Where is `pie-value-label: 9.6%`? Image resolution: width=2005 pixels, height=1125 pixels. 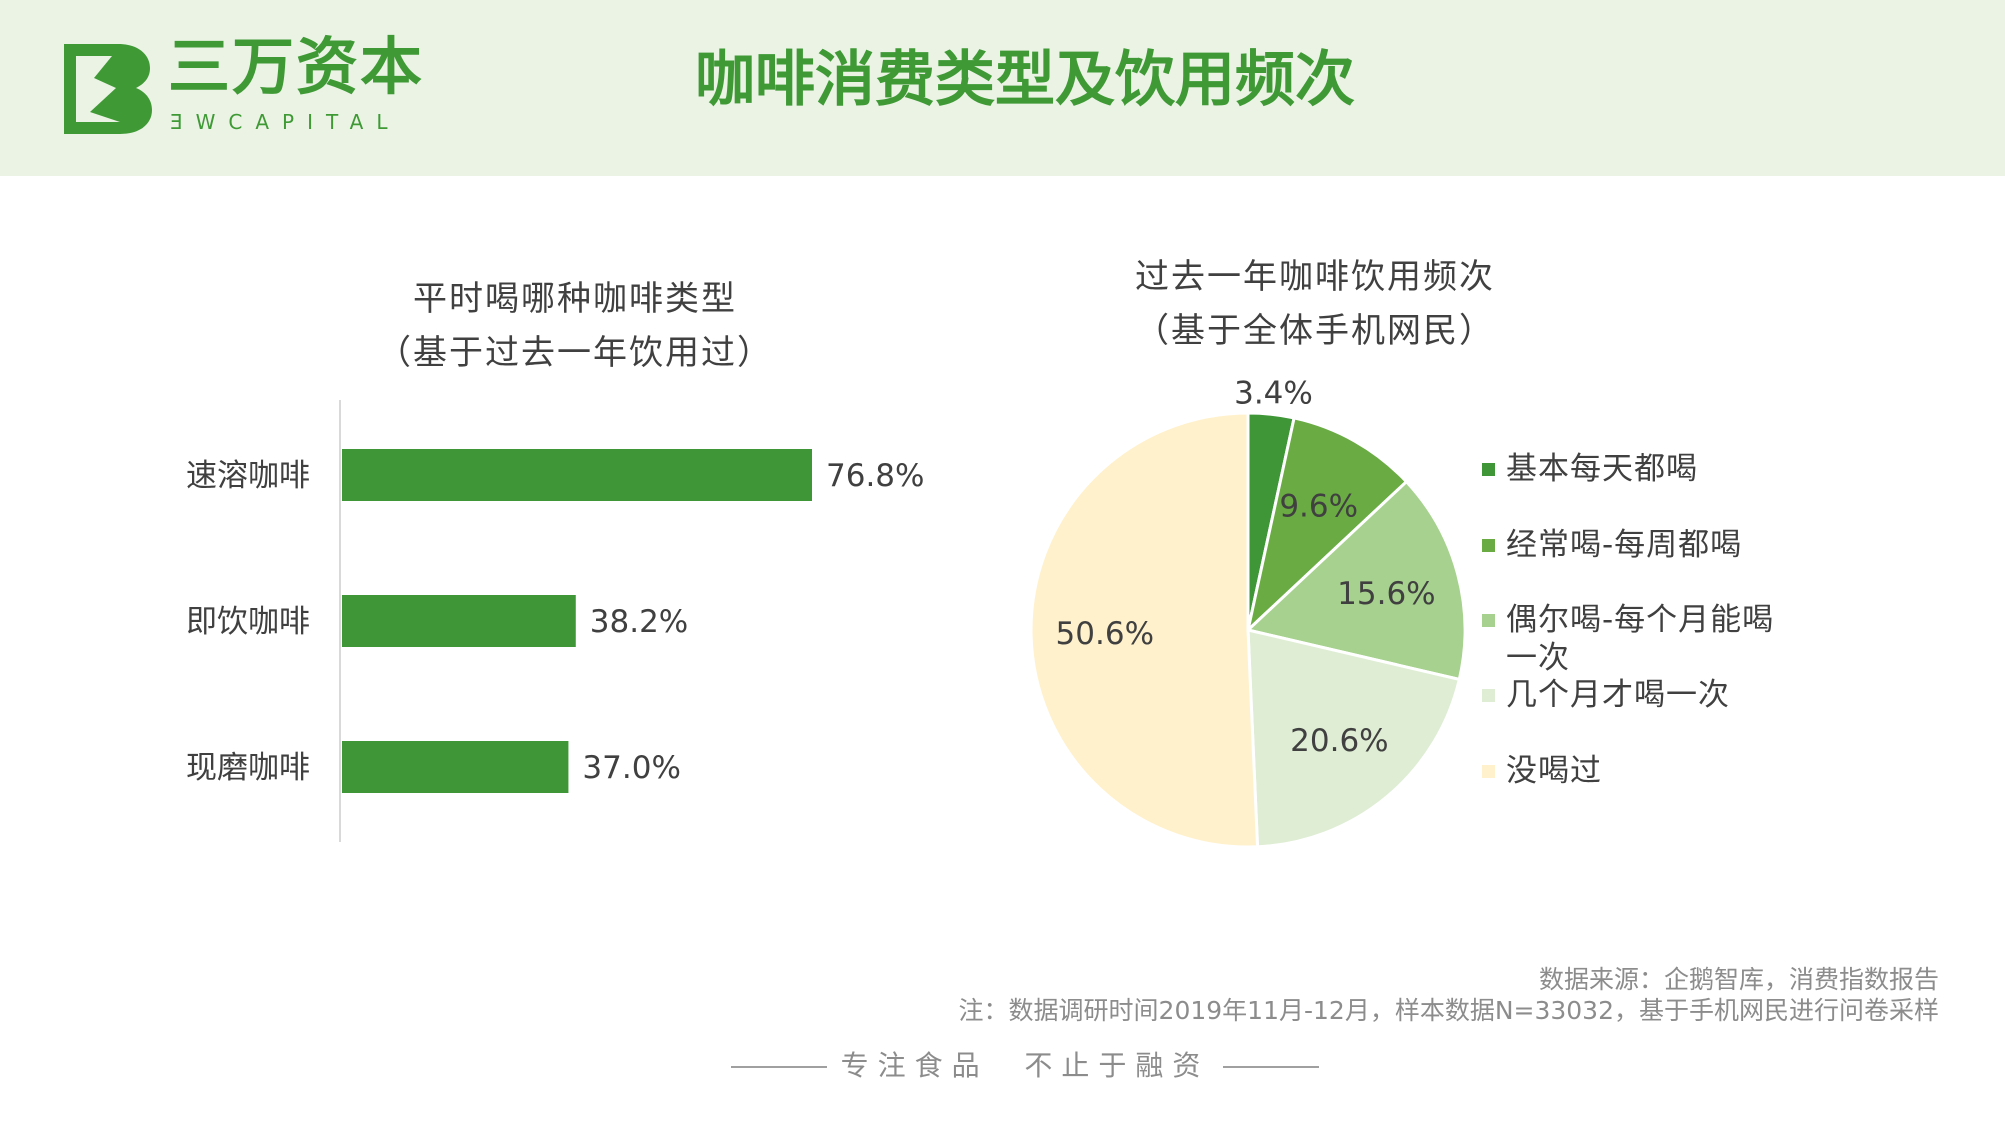 pie-value-label: 9.6% is located at coordinates (1318, 506).